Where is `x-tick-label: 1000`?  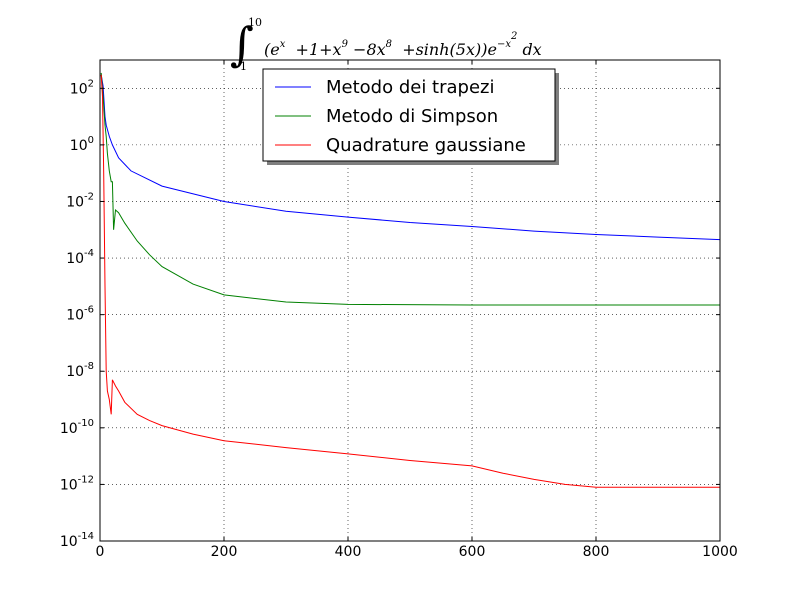 x-tick-label: 1000 is located at coordinates (720, 552).